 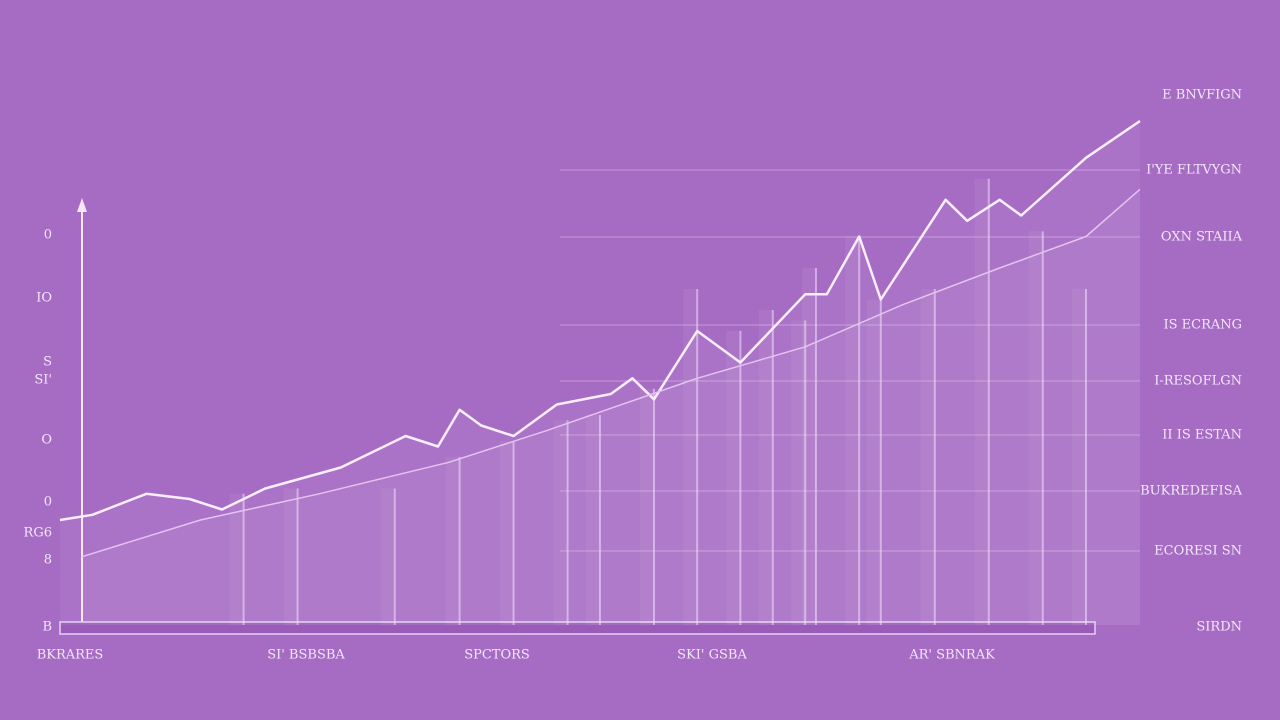 What do you see at coordinates (1202, 237) in the screenshot?
I see `right-label: OXN STAIIA` at bounding box center [1202, 237].